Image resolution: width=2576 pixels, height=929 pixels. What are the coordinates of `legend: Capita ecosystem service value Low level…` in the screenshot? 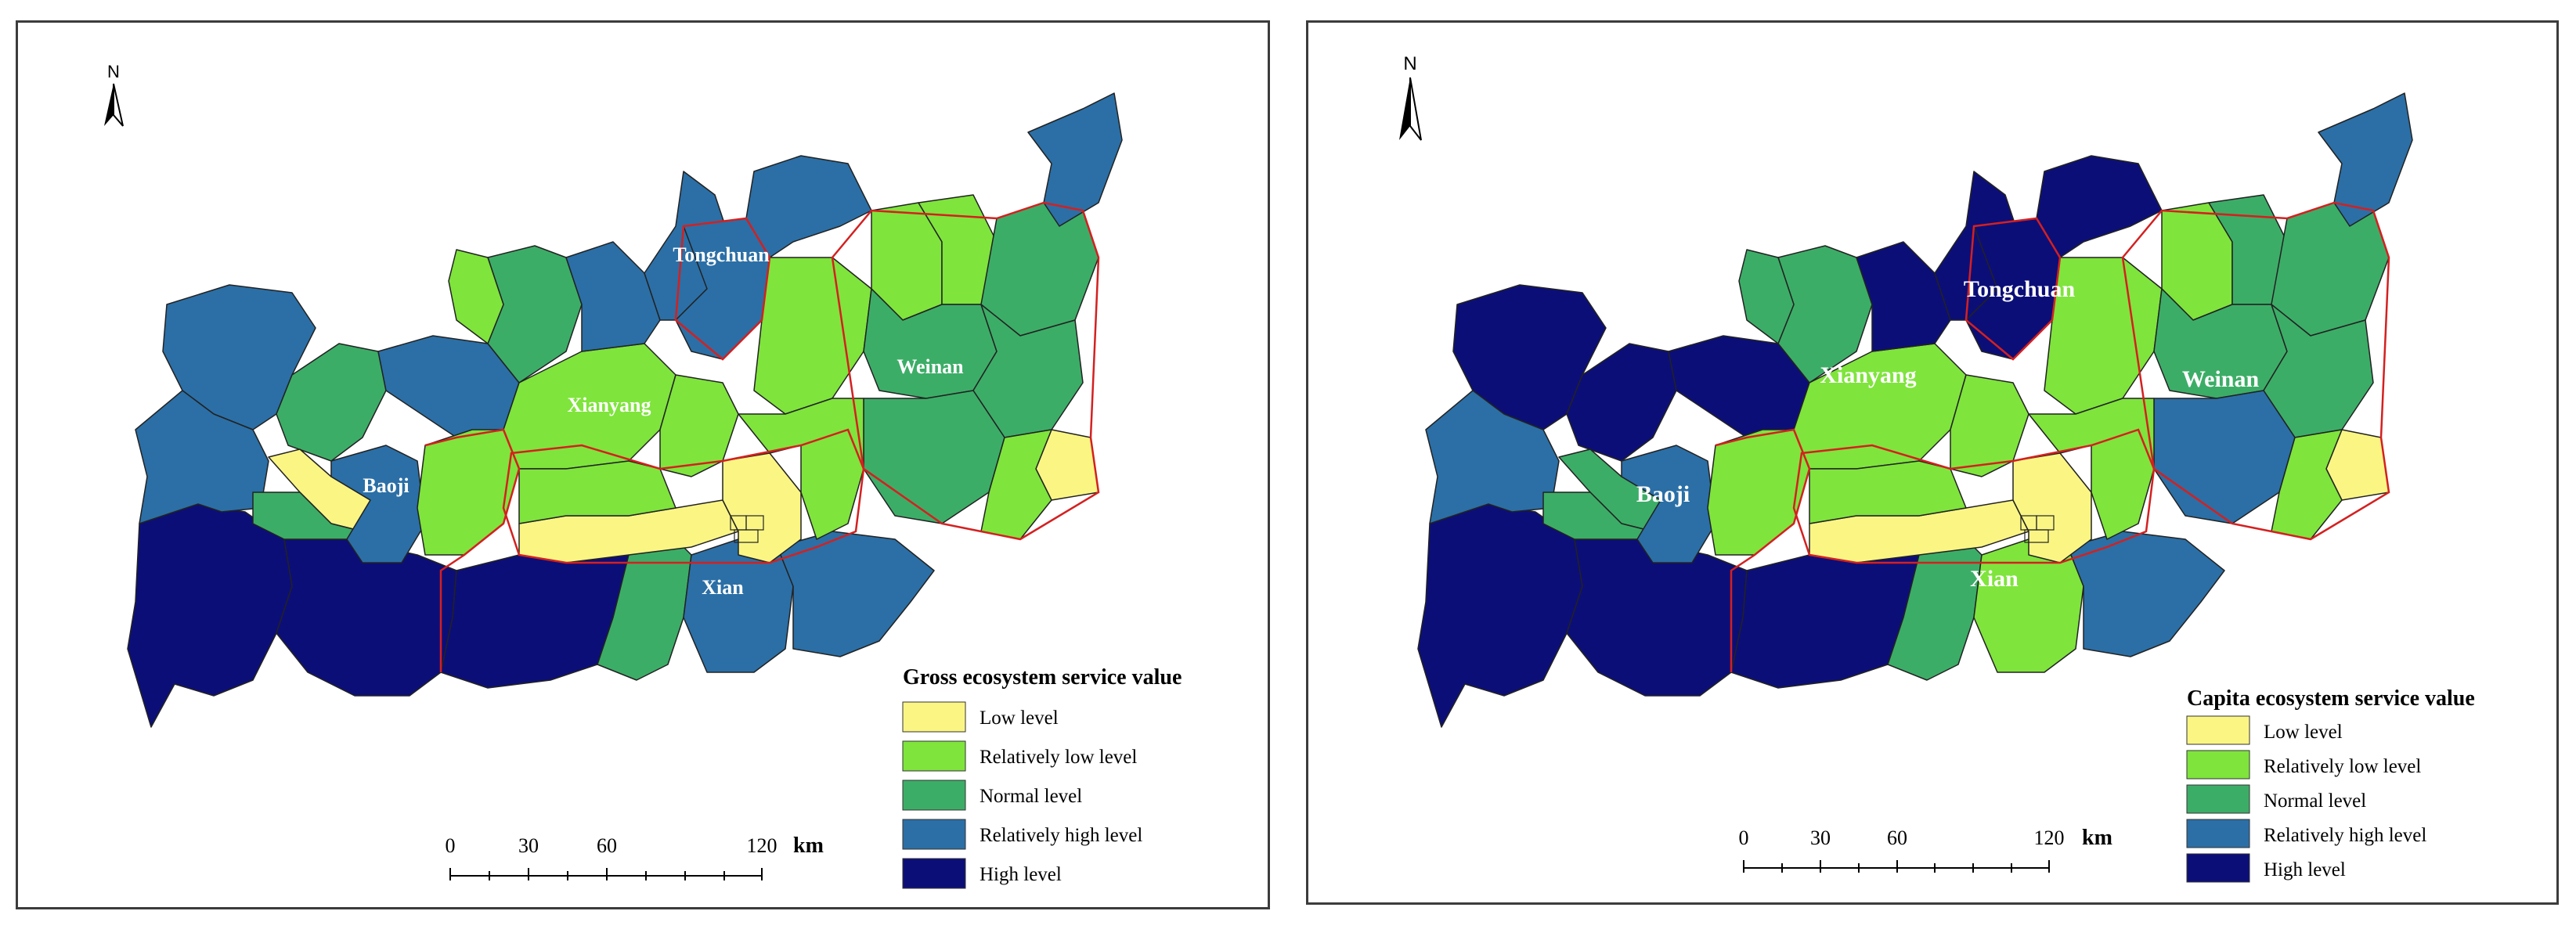 It's located at (2330, 784).